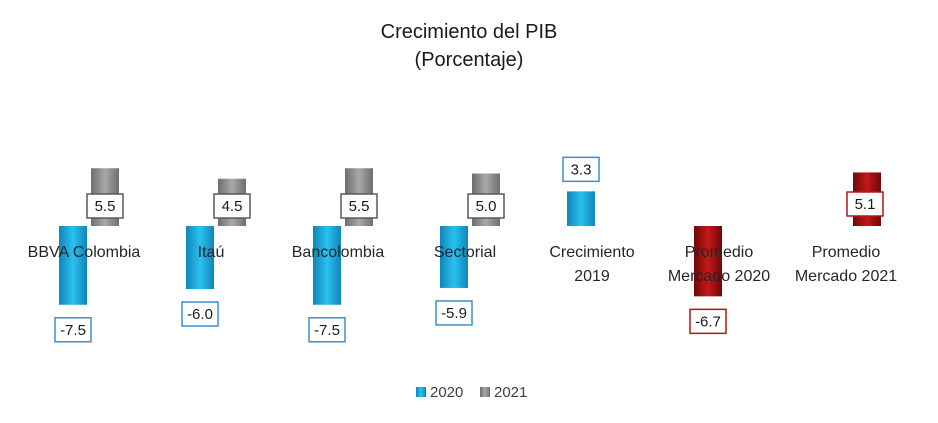  Describe the element at coordinates (485, 392) in the screenshot. I see `legend-swatch-2021` at that location.